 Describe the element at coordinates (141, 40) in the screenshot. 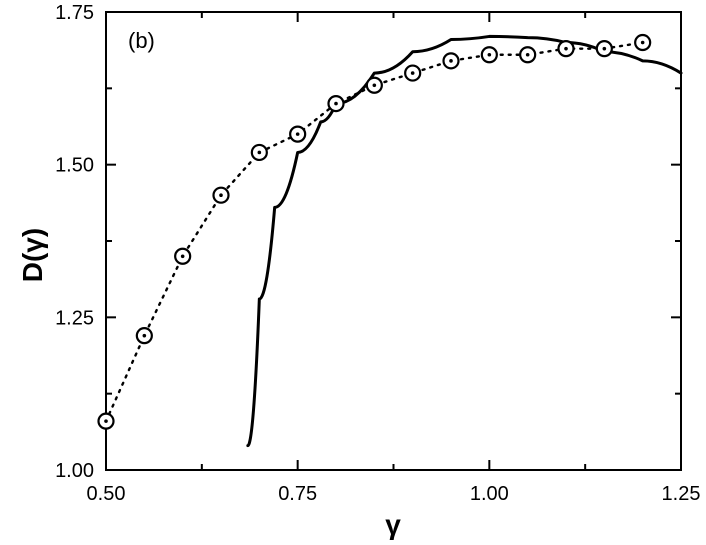

I see `panel-label: (b)` at that location.